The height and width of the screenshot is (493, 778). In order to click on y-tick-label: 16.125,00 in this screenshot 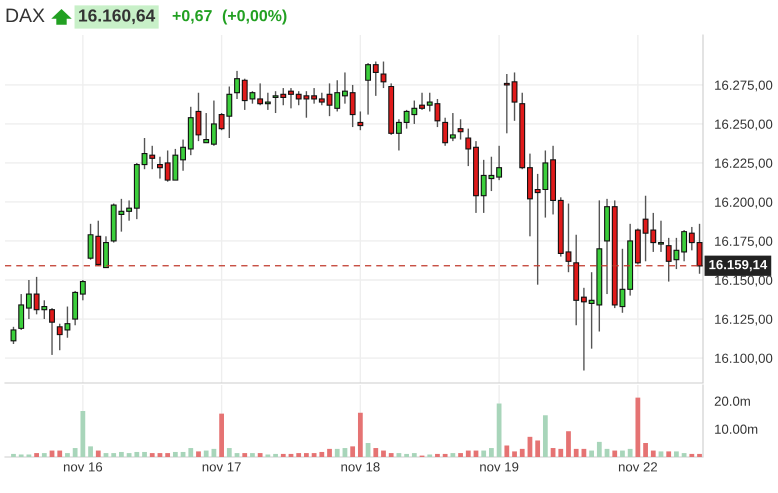, I will do `click(743, 320)`.